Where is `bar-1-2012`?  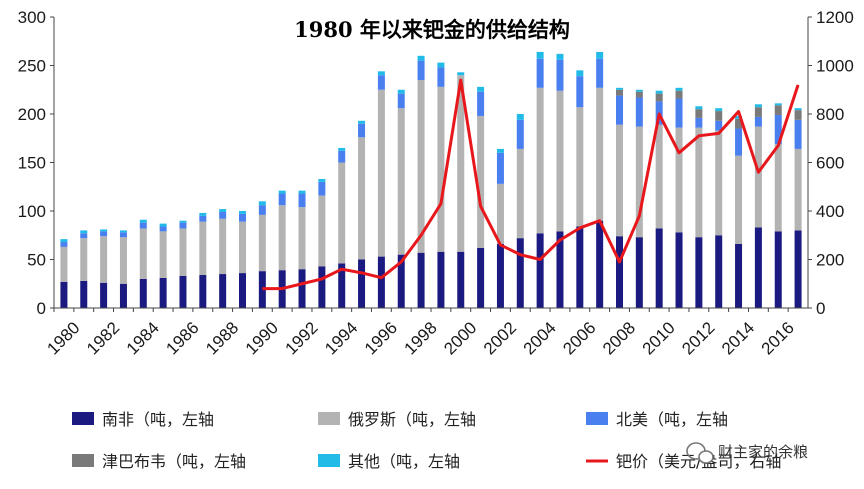
bar-1-2012 is located at coordinates (699, 182).